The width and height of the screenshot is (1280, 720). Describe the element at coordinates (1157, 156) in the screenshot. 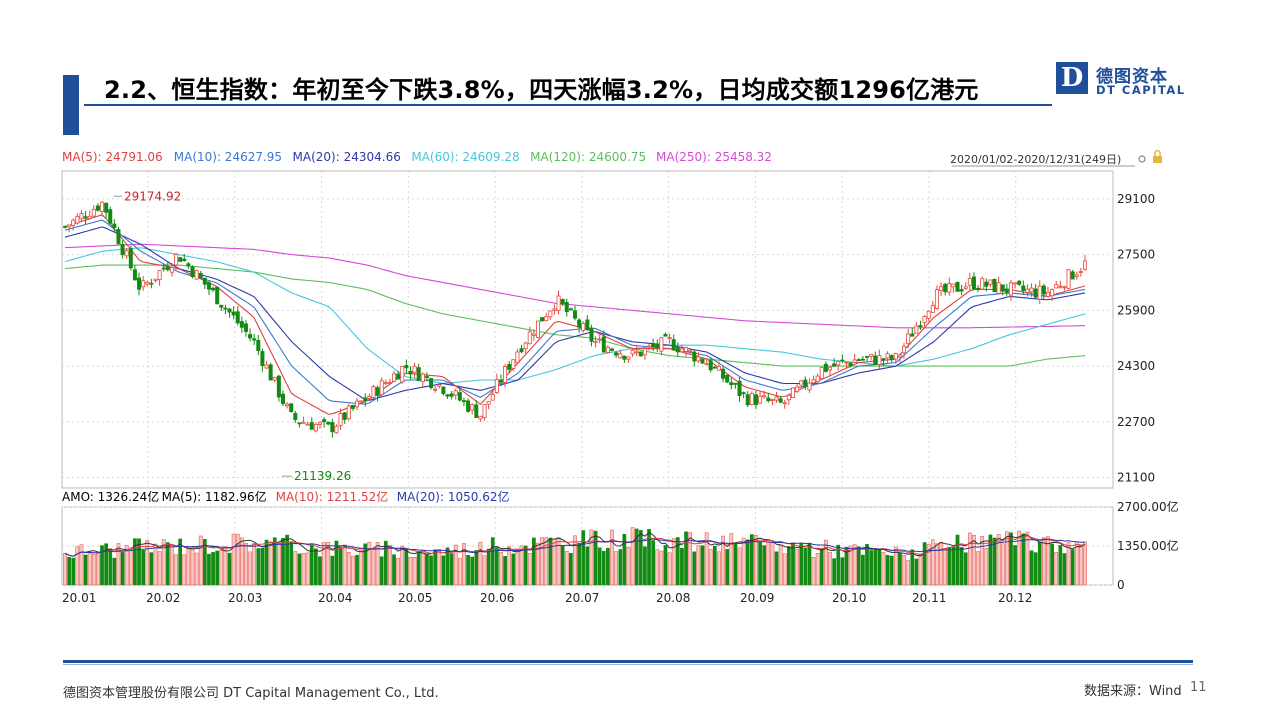

I see `lock-icon` at that location.